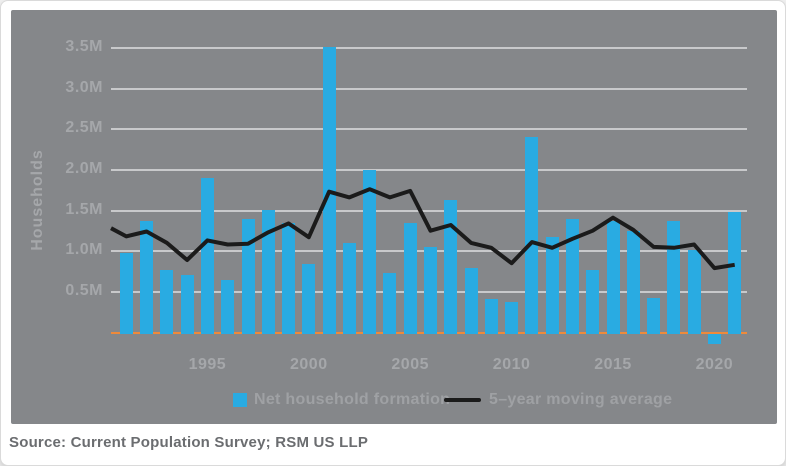 This screenshot has width=786, height=466. I want to click on bar-1996, so click(228, 307).